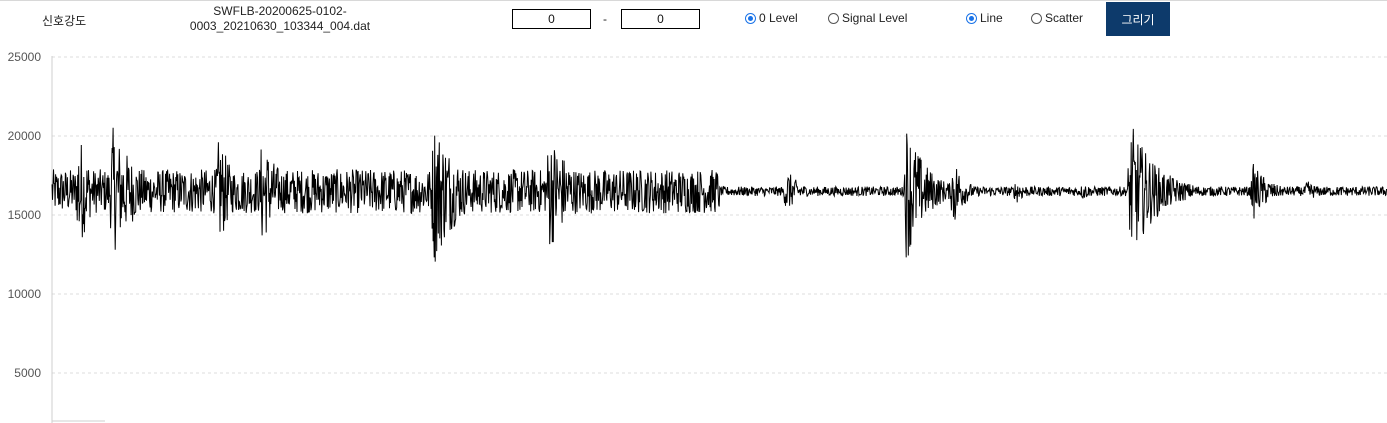 This screenshot has height=423, width=1387. I want to click on y-tick-label-20000: 20000, so click(25, 136).